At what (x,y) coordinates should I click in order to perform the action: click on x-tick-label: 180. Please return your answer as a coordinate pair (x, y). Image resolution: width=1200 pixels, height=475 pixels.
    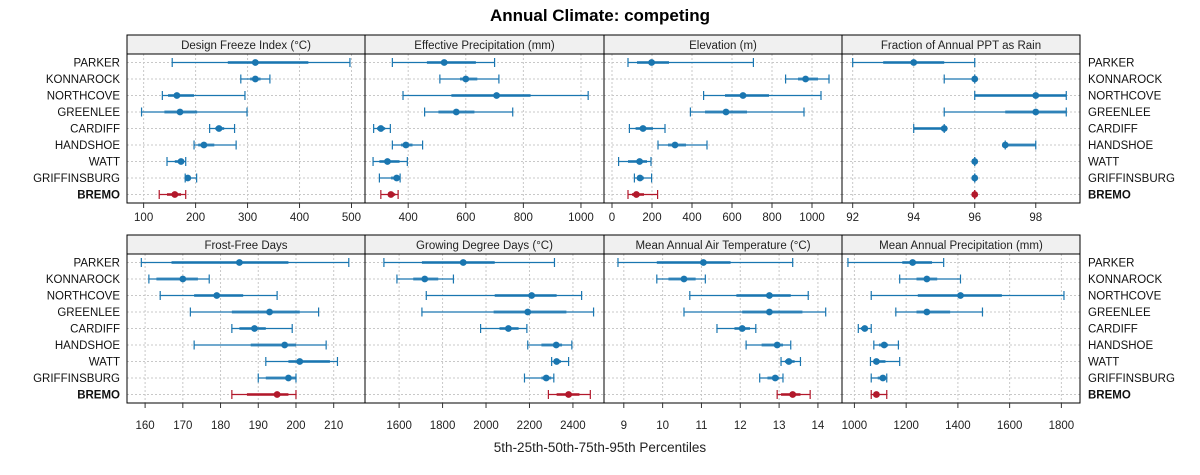
    Looking at the image, I should click on (220, 426).